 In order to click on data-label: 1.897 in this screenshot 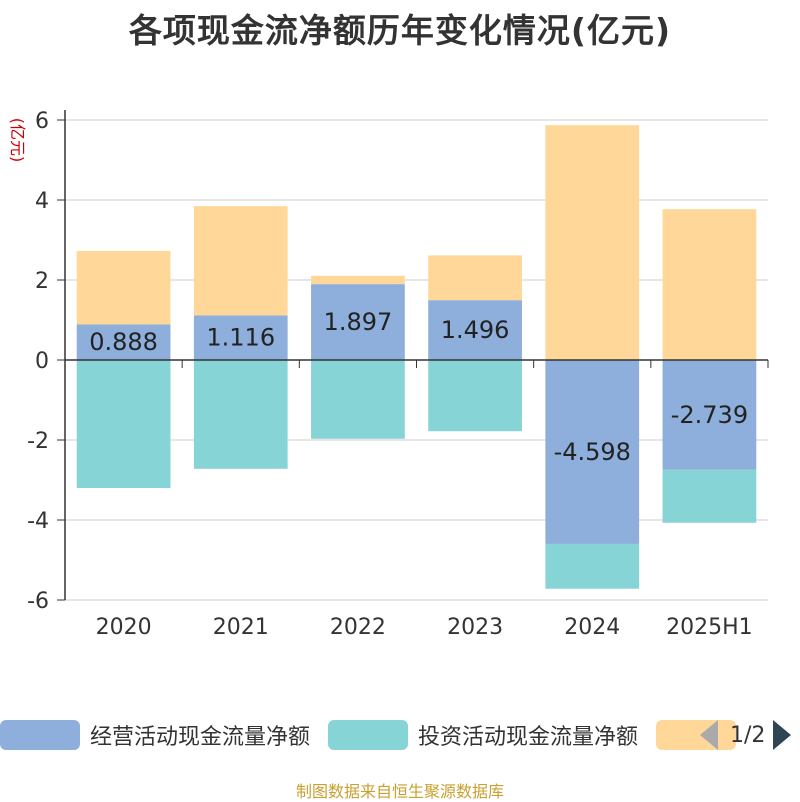, I will do `click(358, 322)`.